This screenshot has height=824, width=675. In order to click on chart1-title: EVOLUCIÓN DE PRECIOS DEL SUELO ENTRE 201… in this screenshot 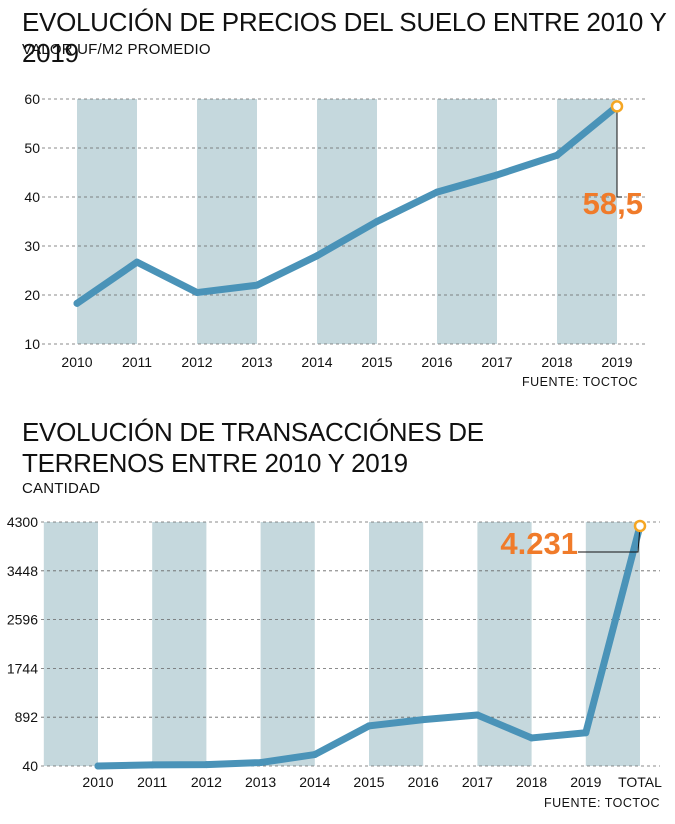, I will do `click(344, 37)`.